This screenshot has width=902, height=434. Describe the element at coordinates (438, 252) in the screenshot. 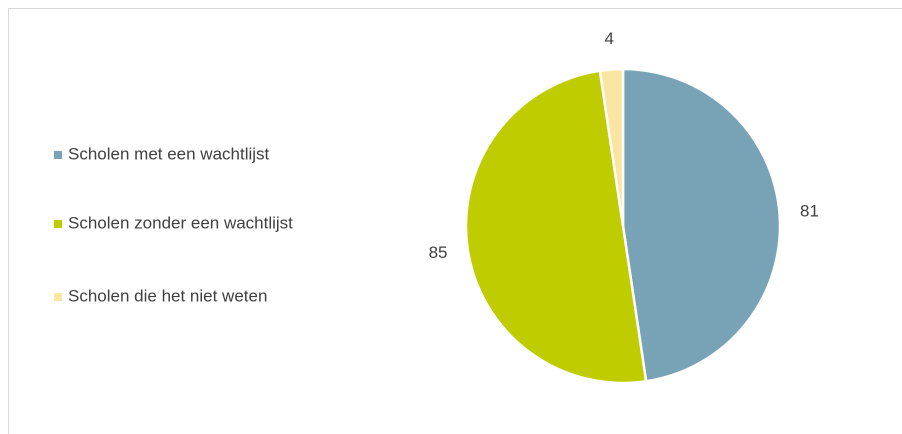

I see `data-label: 85` at that location.